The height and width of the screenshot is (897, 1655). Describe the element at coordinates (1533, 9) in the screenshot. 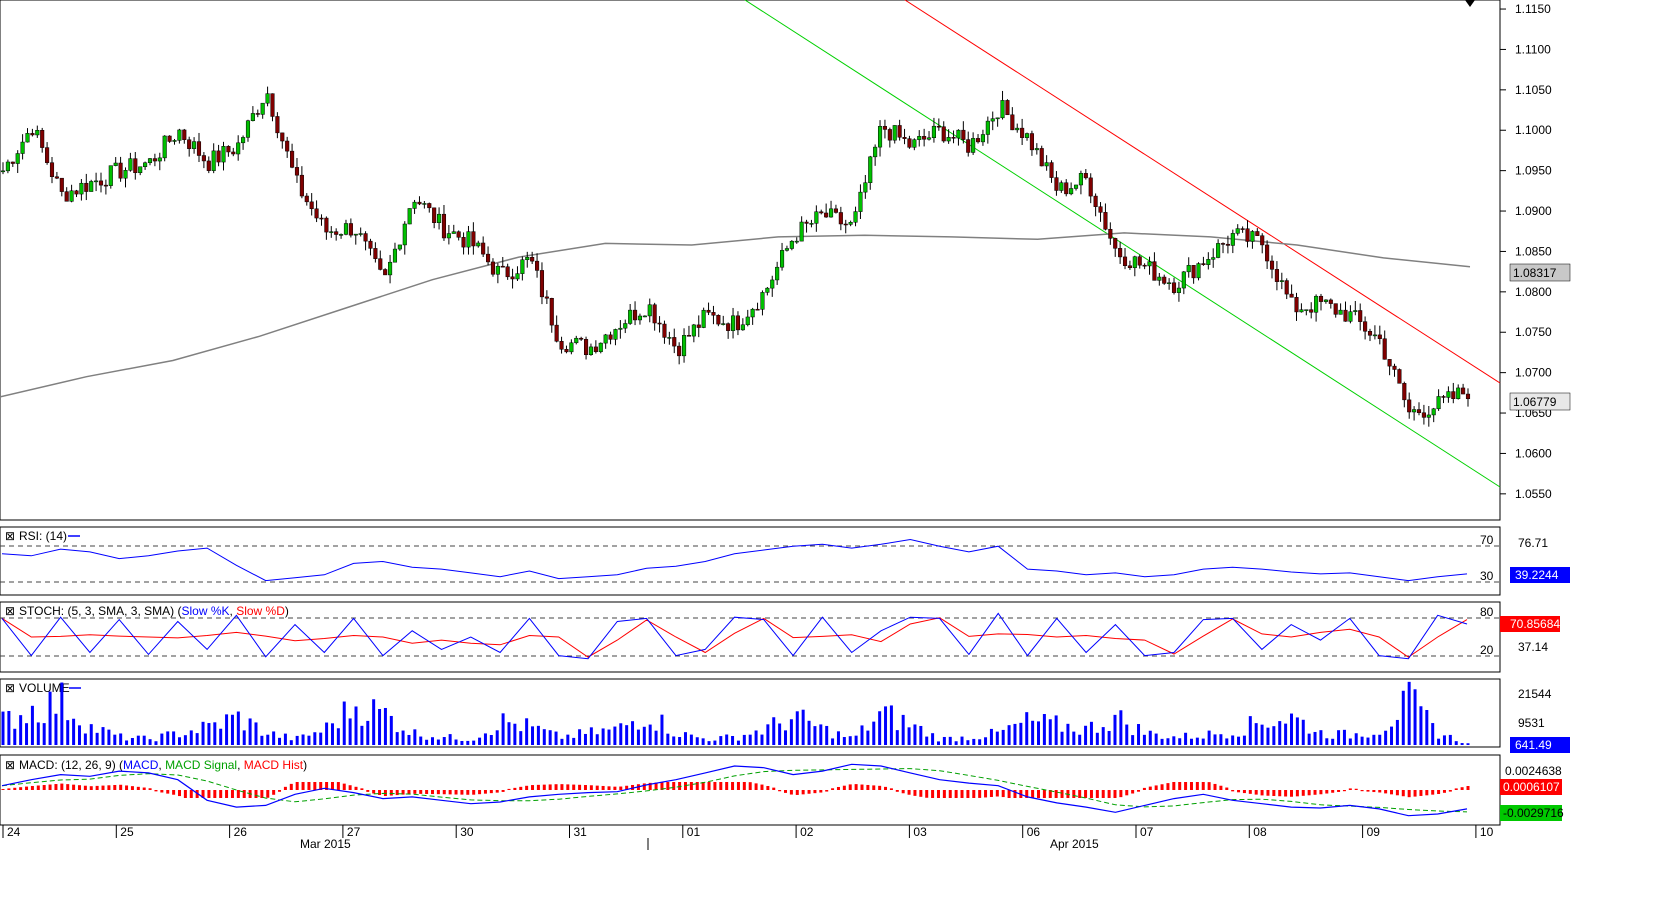

I see `price-tick-label: 1.1150` at that location.